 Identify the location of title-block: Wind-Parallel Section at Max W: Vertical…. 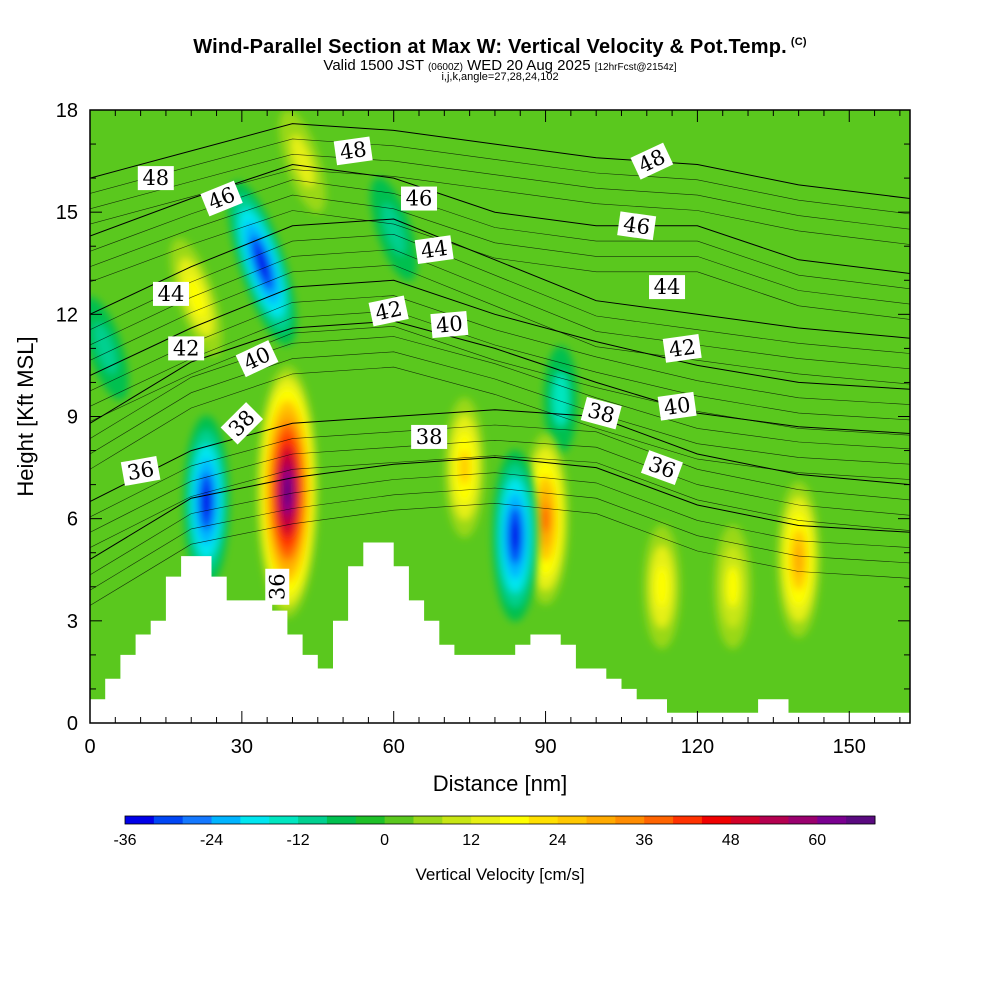
(500, 59).